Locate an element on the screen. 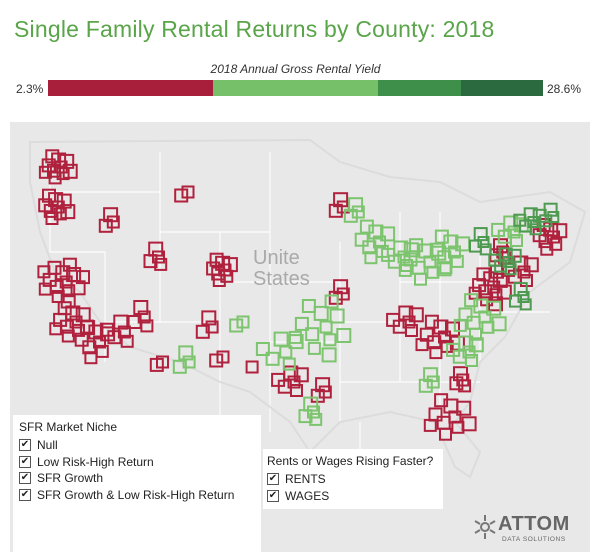 The height and width of the screenshot is (559, 599). niche-option-null: ✔ Null is located at coordinates (140, 445).